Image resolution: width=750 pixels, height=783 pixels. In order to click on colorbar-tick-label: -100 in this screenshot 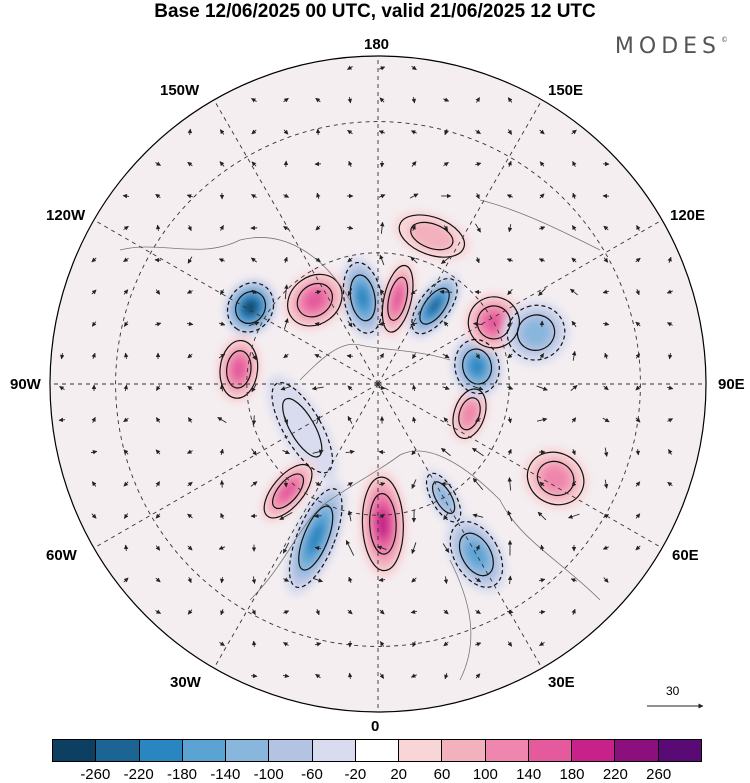, I will do `click(268, 774)`.